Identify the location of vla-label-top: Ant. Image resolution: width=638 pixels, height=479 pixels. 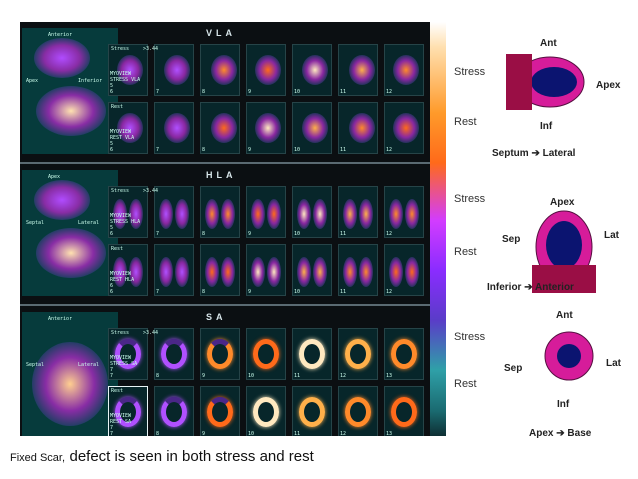
(548, 43).